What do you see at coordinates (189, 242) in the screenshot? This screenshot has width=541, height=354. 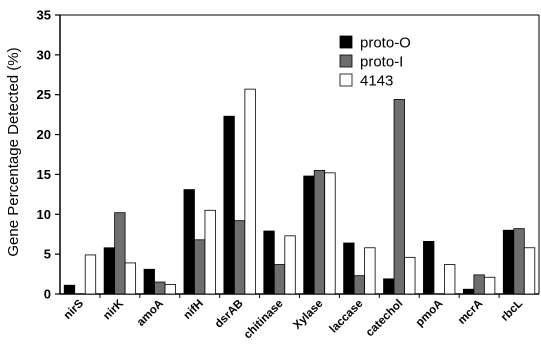 I see `bar-nifh-proto-o` at bounding box center [189, 242].